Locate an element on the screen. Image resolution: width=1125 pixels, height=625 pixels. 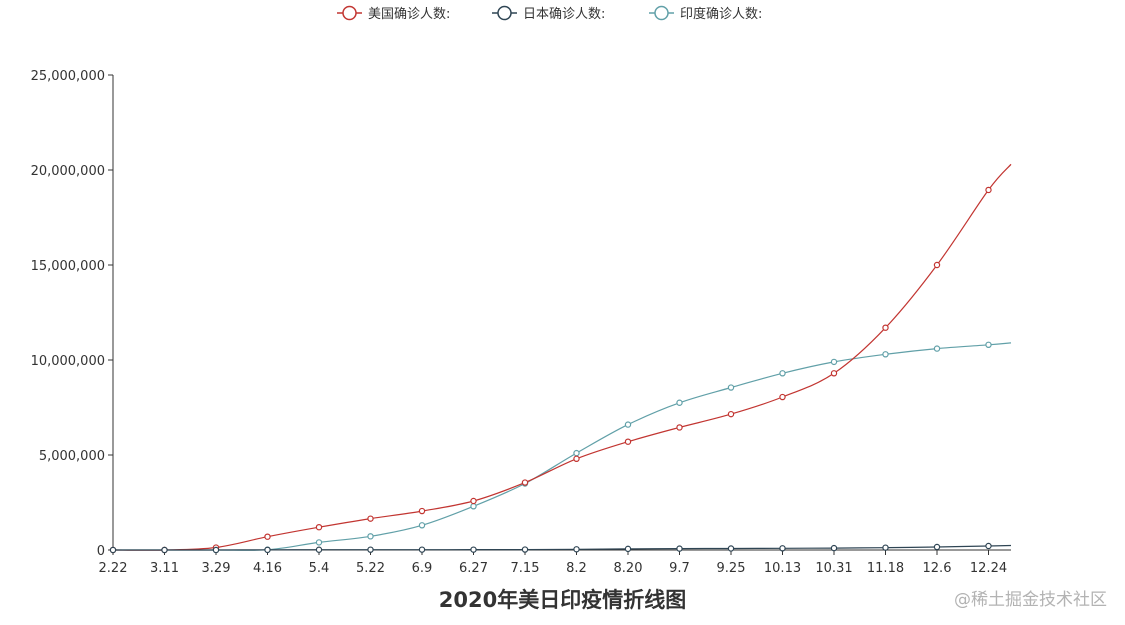
x-tick-label: 2.22 is located at coordinates (113, 568).